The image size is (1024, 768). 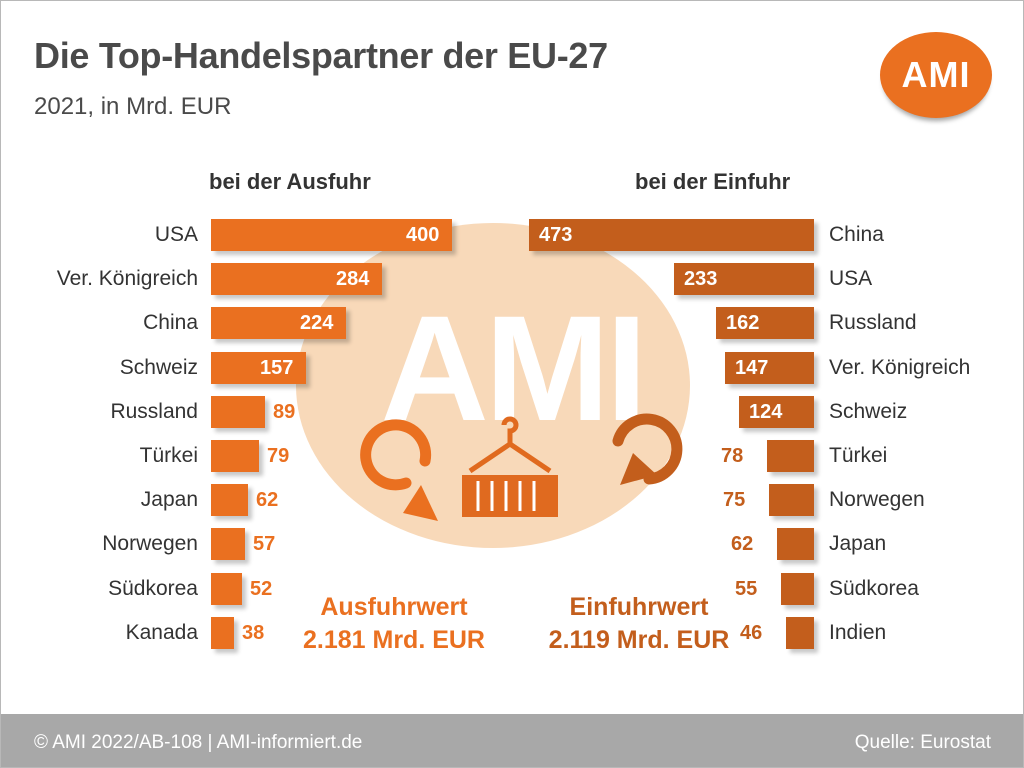 What do you see at coordinates (701, 279) in the screenshot?
I see `import-value-label: 233` at bounding box center [701, 279].